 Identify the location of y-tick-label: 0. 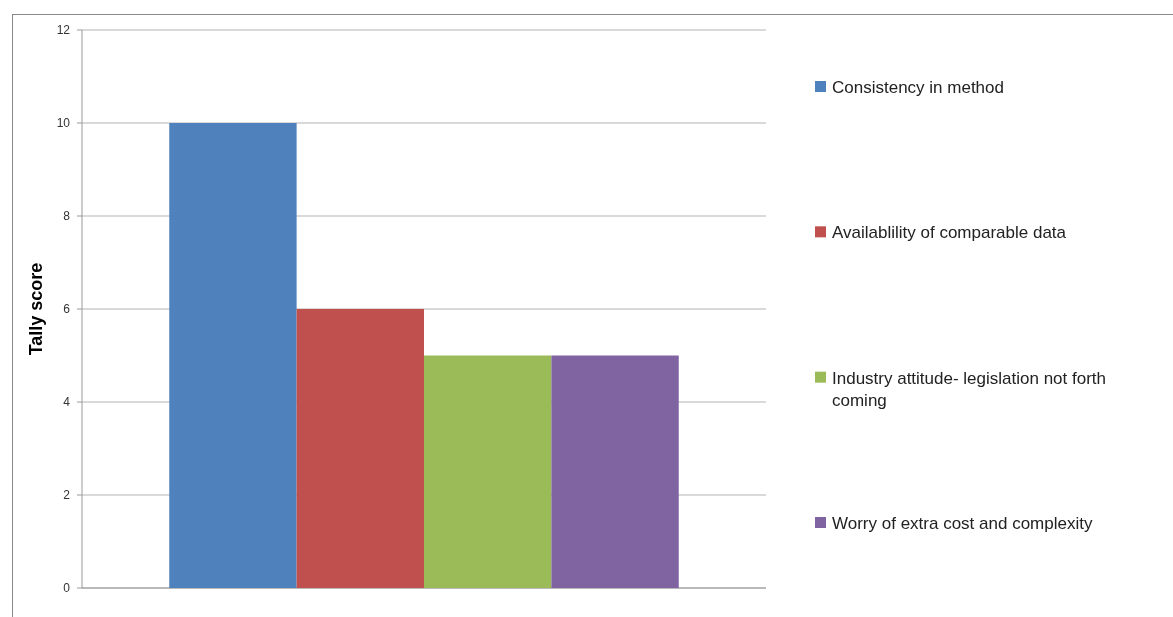
(67, 588).